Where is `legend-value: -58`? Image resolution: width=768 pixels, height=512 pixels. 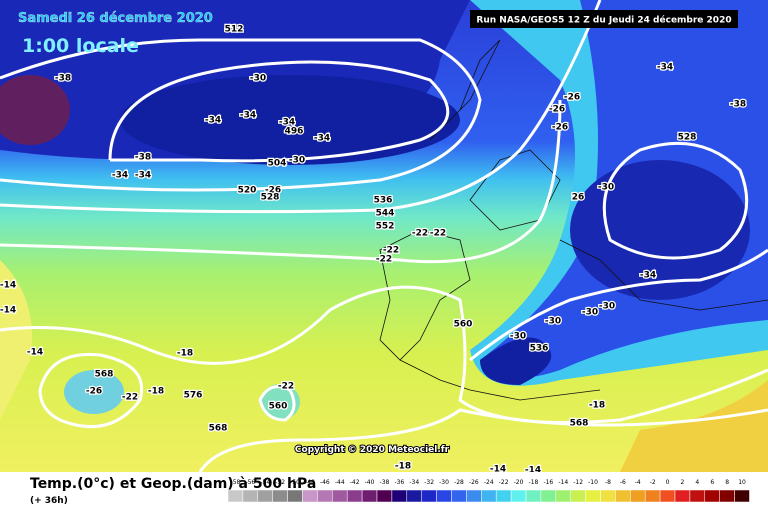 legend-value: -58 is located at coordinates (236, 482).